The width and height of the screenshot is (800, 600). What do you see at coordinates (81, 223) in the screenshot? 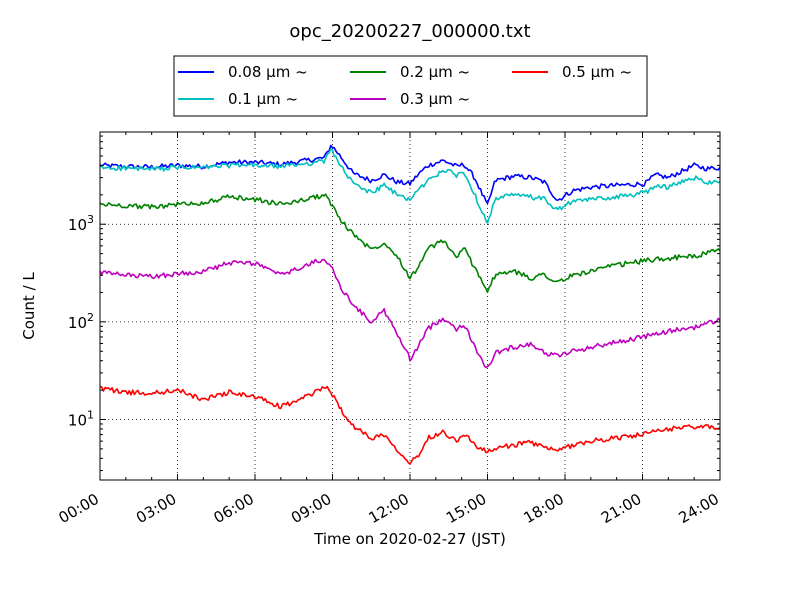
I see `y-tick-label: 10³` at bounding box center [81, 223].